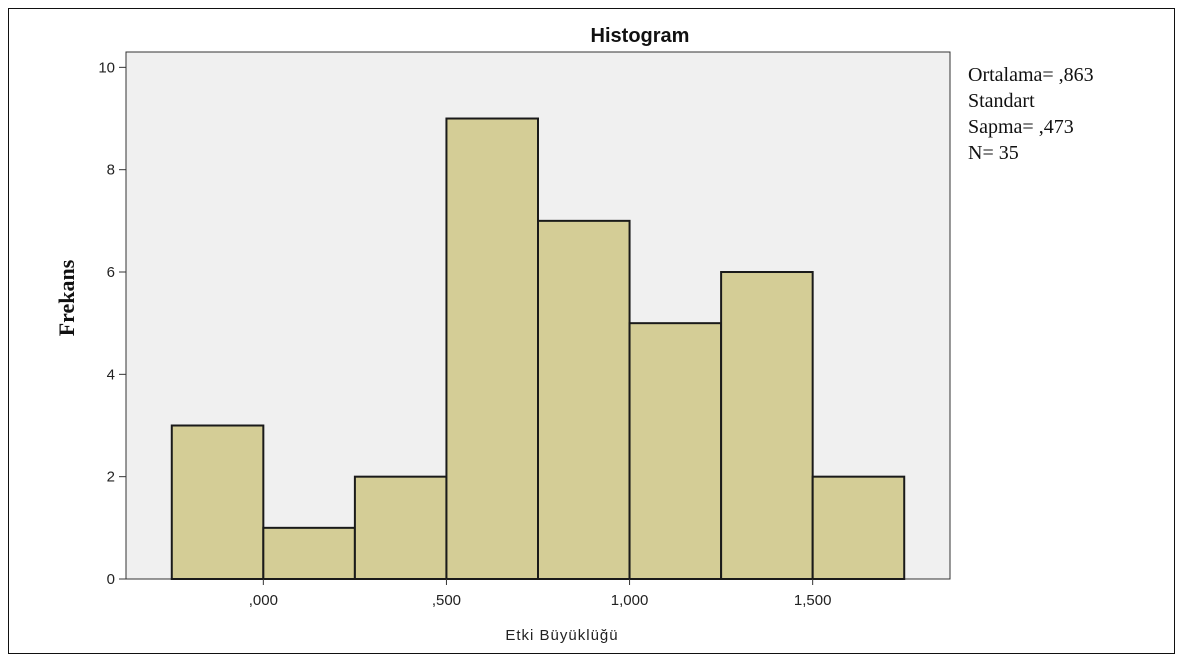  I want to click on y-tick-label: 2, so click(111, 477).